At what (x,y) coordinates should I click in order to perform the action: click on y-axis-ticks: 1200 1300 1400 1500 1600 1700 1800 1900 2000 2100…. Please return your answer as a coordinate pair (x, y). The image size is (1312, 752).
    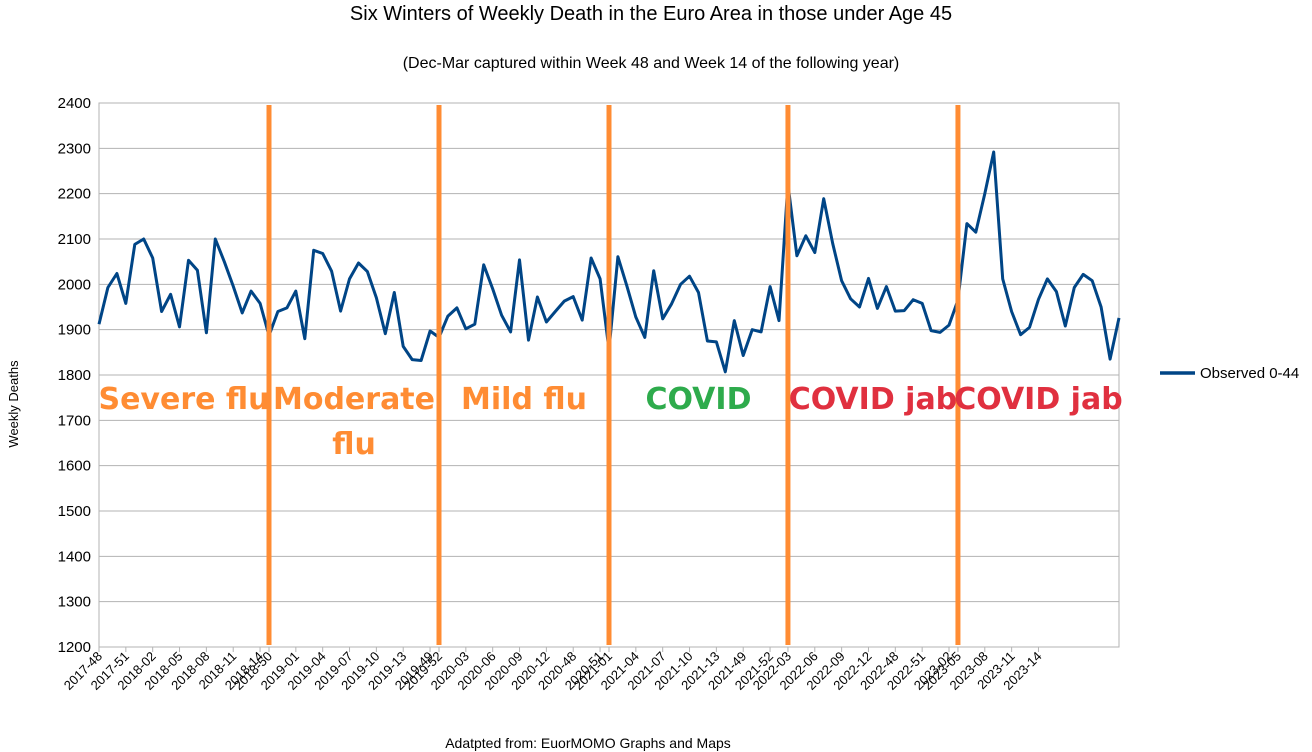
    Looking at the image, I should click on (74, 375).